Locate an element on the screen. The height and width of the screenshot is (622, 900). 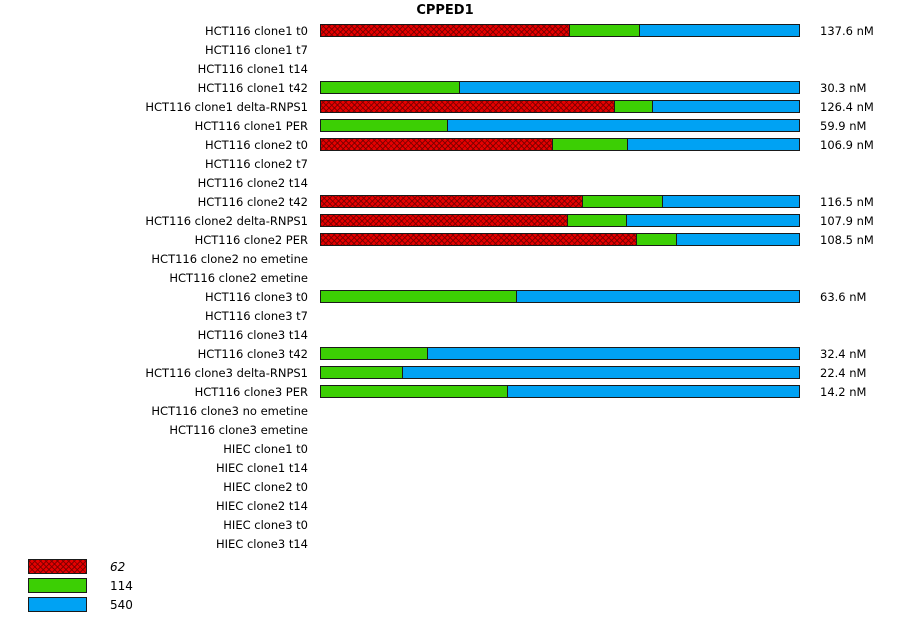
row-label: HCT116 clone2 t14 is located at coordinates (252, 182).